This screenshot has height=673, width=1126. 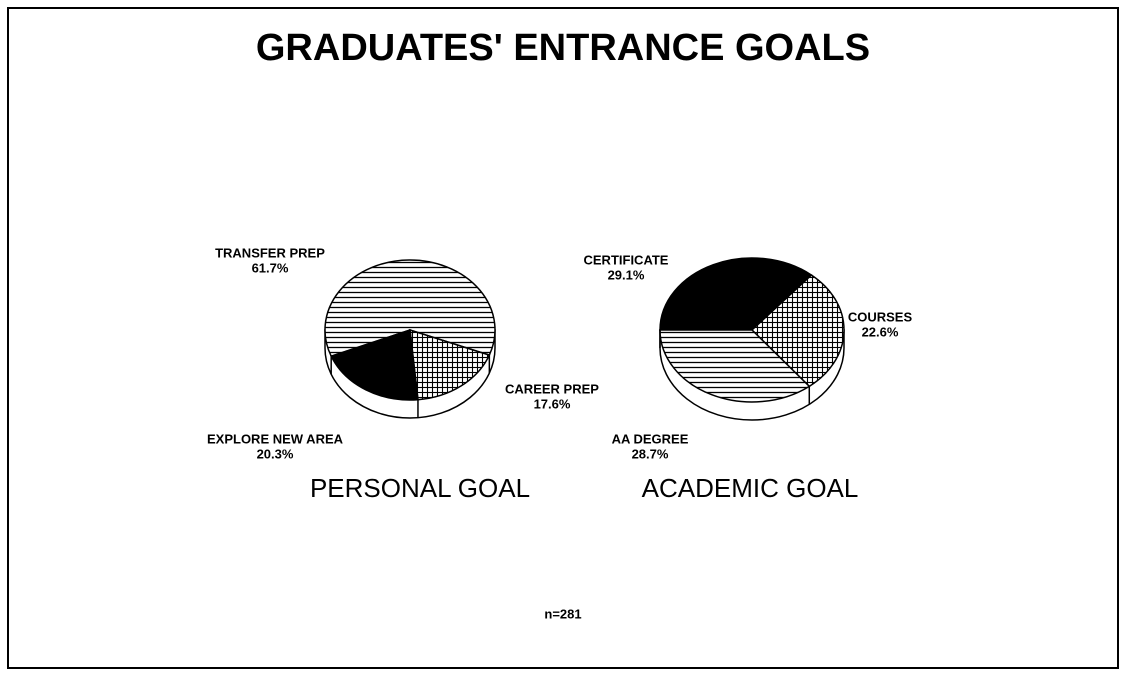 I want to click on slice-label: TRANSFER PREP, so click(x=270, y=252).